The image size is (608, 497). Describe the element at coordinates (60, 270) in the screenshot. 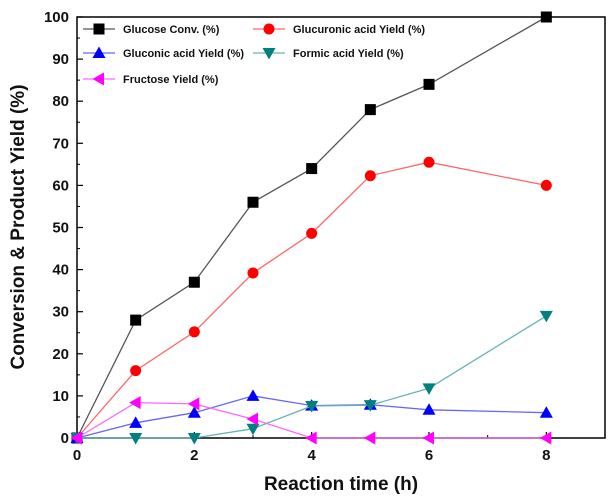

I see `y-tick-label: 40` at that location.